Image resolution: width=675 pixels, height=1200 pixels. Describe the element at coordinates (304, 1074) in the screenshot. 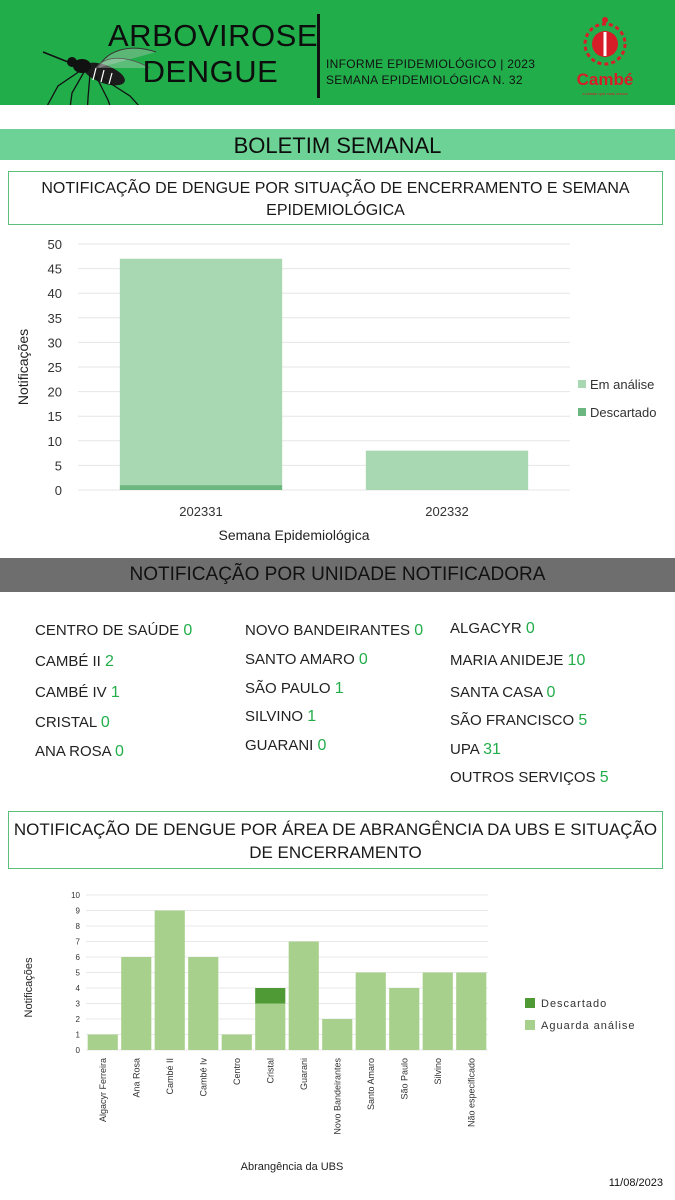

I see `x-tick-label: Guarani` at that location.